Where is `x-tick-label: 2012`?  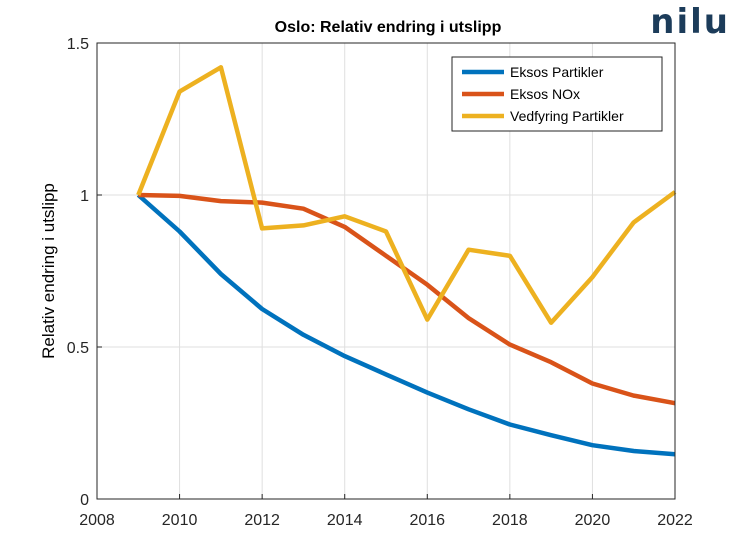
x-tick-label: 2012 is located at coordinates (262, 520).